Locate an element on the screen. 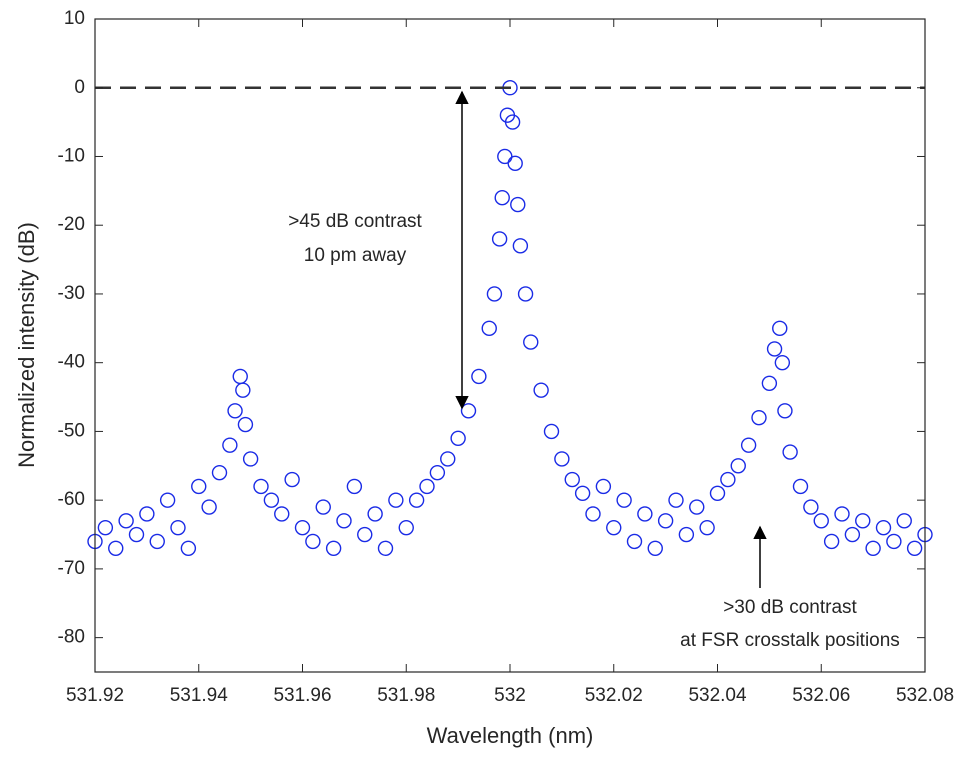 This screenshot has width=968, height=760. y-tick-label: -70 is located at coordinates (71, 568).